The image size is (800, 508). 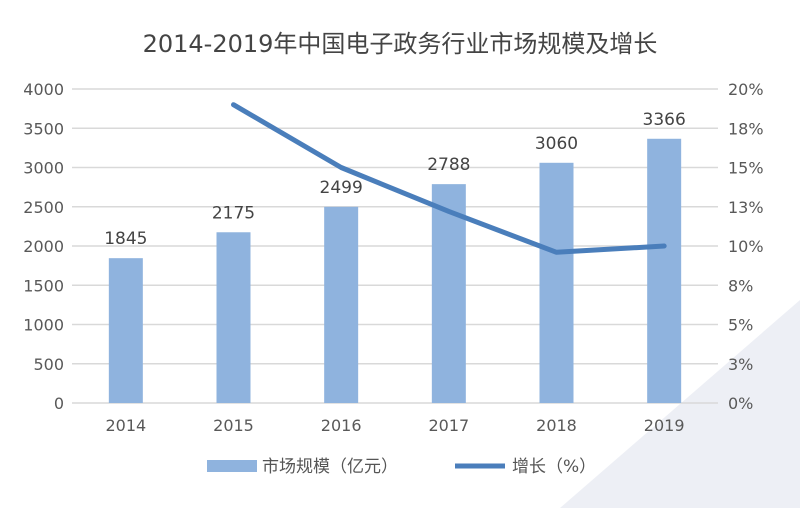 What do you see at coordinates (401, 467) in the screenshot?
I see `legend: 市场规模（亿元） 增长（%）` at bounding box center [401, 467].